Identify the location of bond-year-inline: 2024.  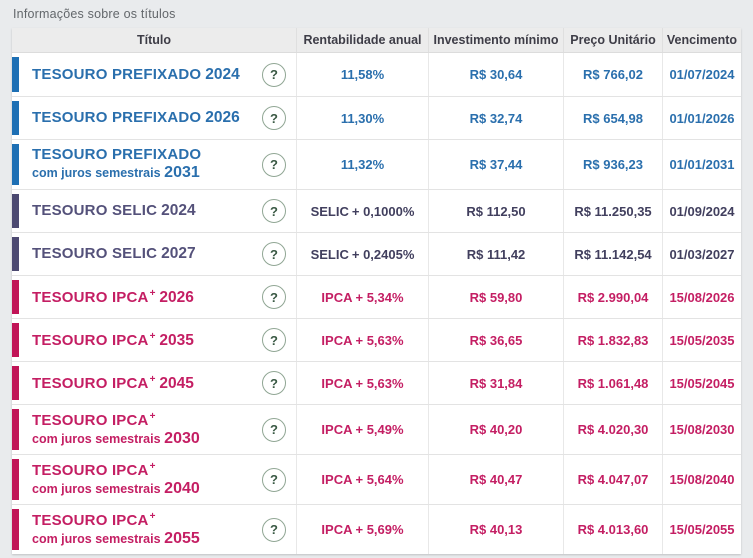
(178, 211).